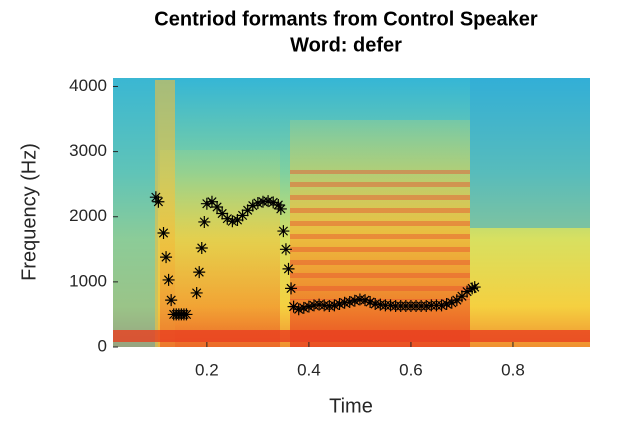  I want to click on x-tick-label: 0.6, so click(411, 369).